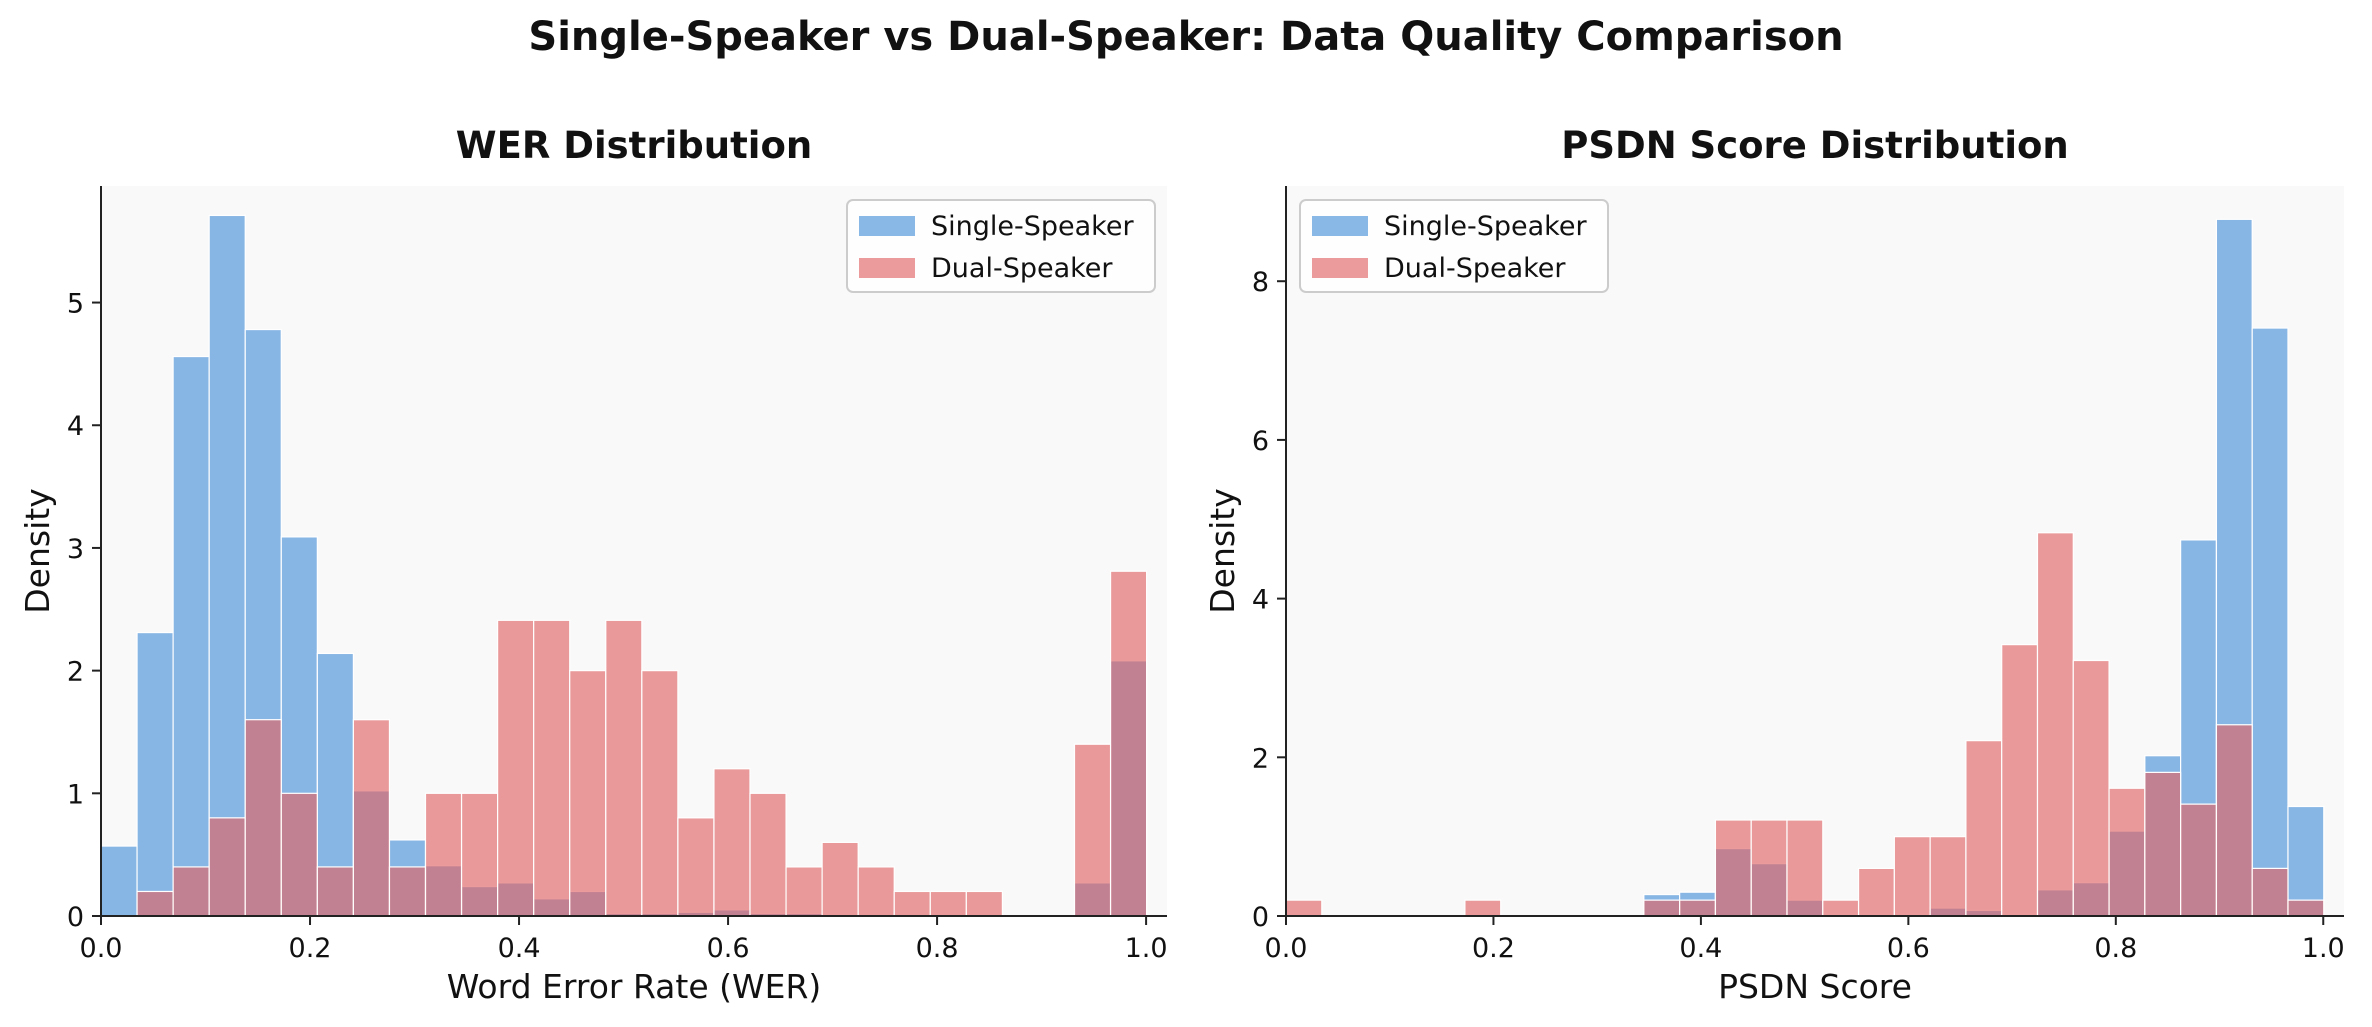 The width and height of the screenshot is (2372, 1027). I want to click on panel-title: WER Distribution, so click(634, 145).